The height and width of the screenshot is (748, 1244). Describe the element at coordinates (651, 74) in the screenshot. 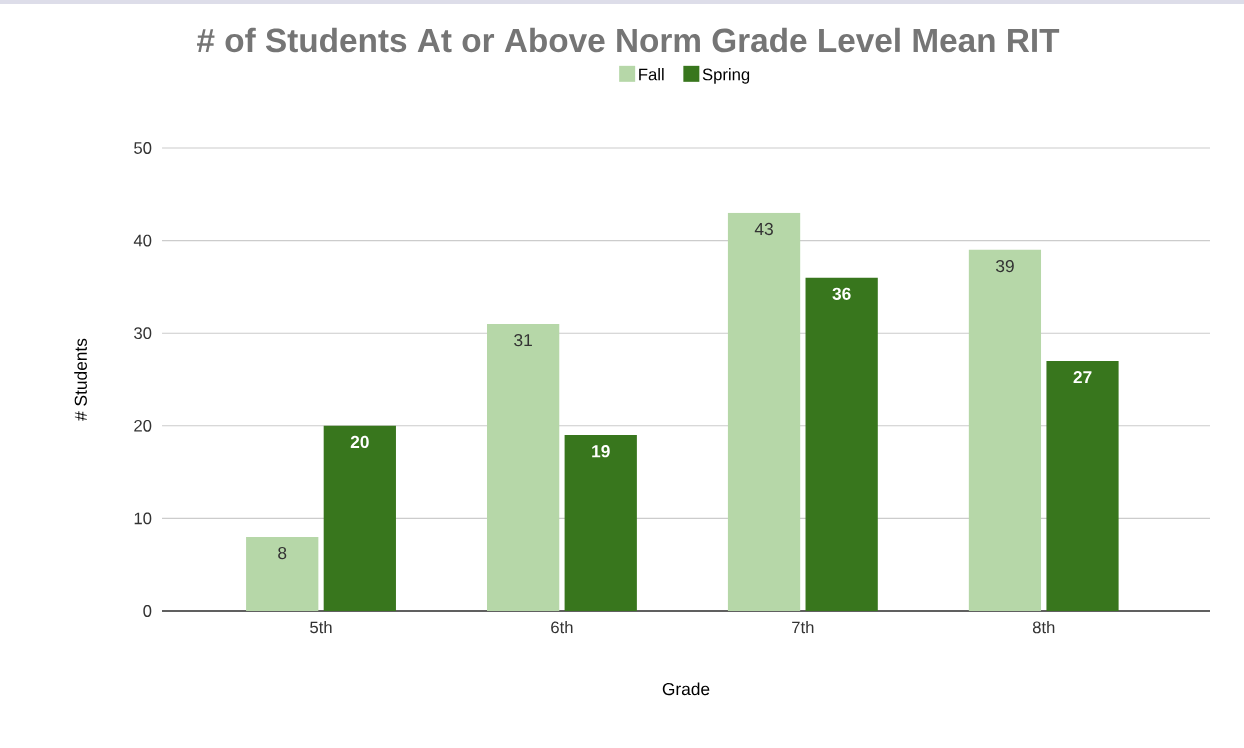

I see `legend-label: Fall` at that location.